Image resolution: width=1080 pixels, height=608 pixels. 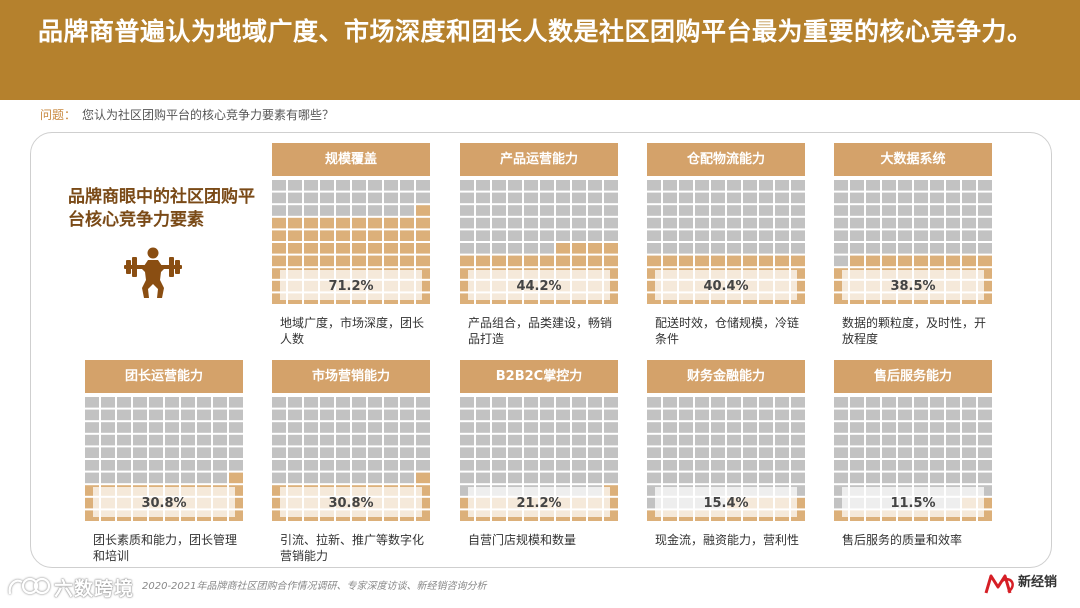 I want to click on value-label: 30.8%, so click(x=351, y=503).